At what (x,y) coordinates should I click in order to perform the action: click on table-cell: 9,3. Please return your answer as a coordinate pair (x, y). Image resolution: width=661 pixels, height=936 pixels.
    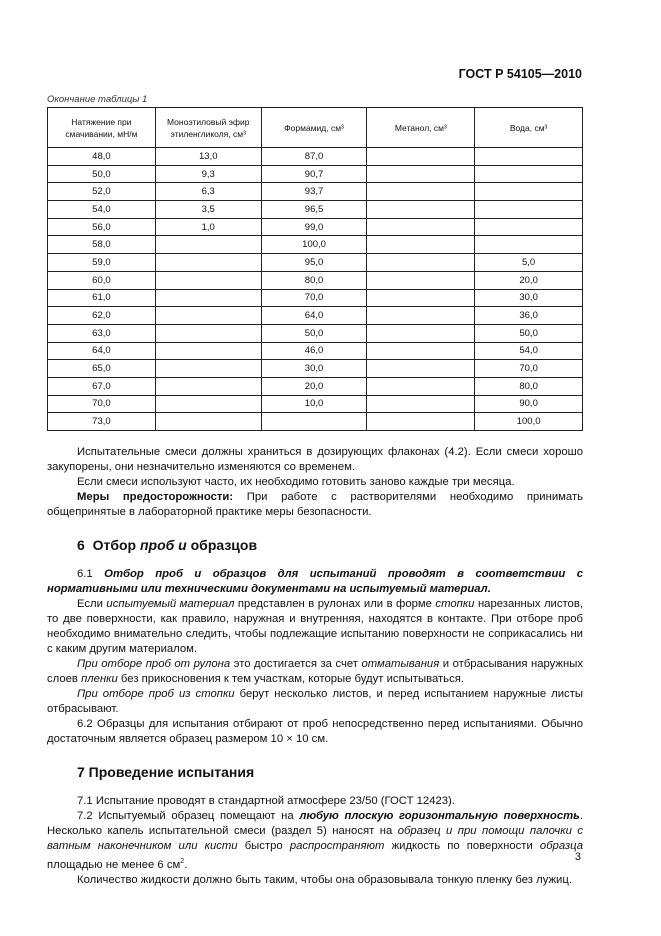
    Looking at the image, I should click on (208, 174).